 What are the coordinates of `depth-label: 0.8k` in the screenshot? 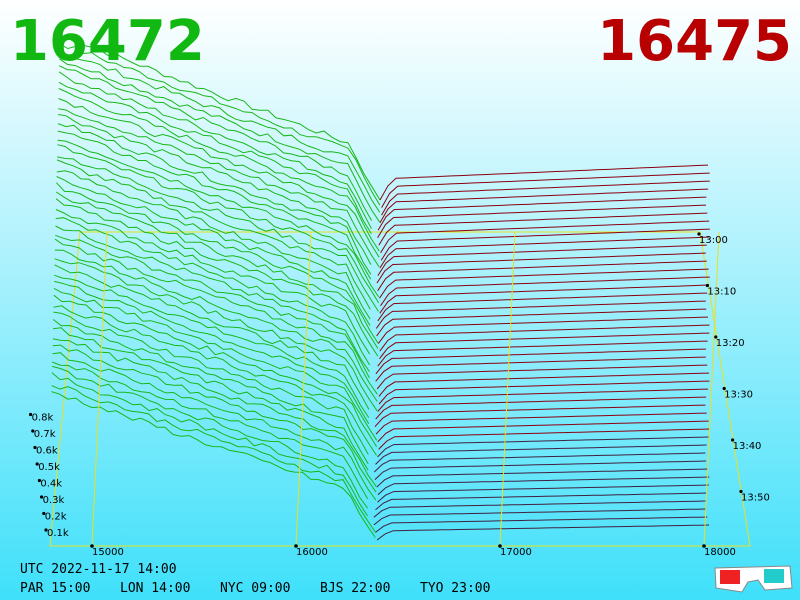 It's located at (43, 418).